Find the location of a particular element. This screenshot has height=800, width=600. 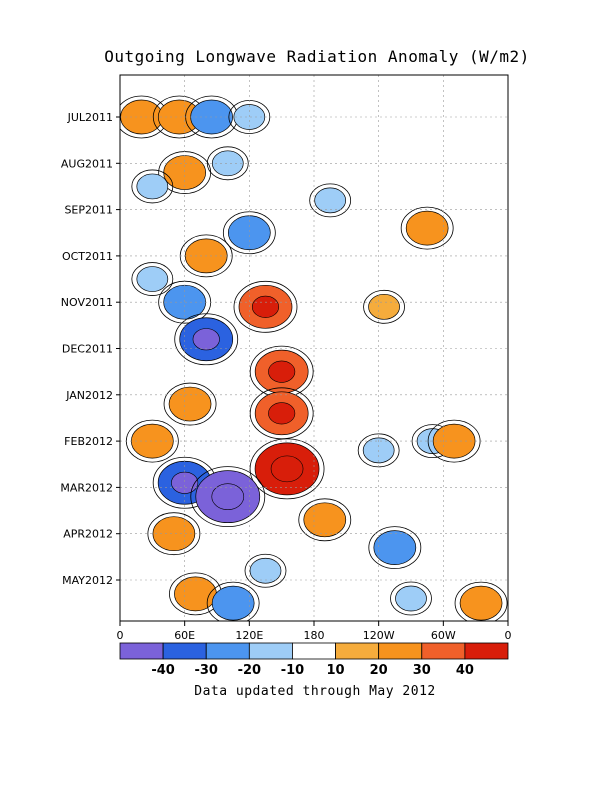

y-tick-label: JUL2011 is located at coordinates (90, 117).